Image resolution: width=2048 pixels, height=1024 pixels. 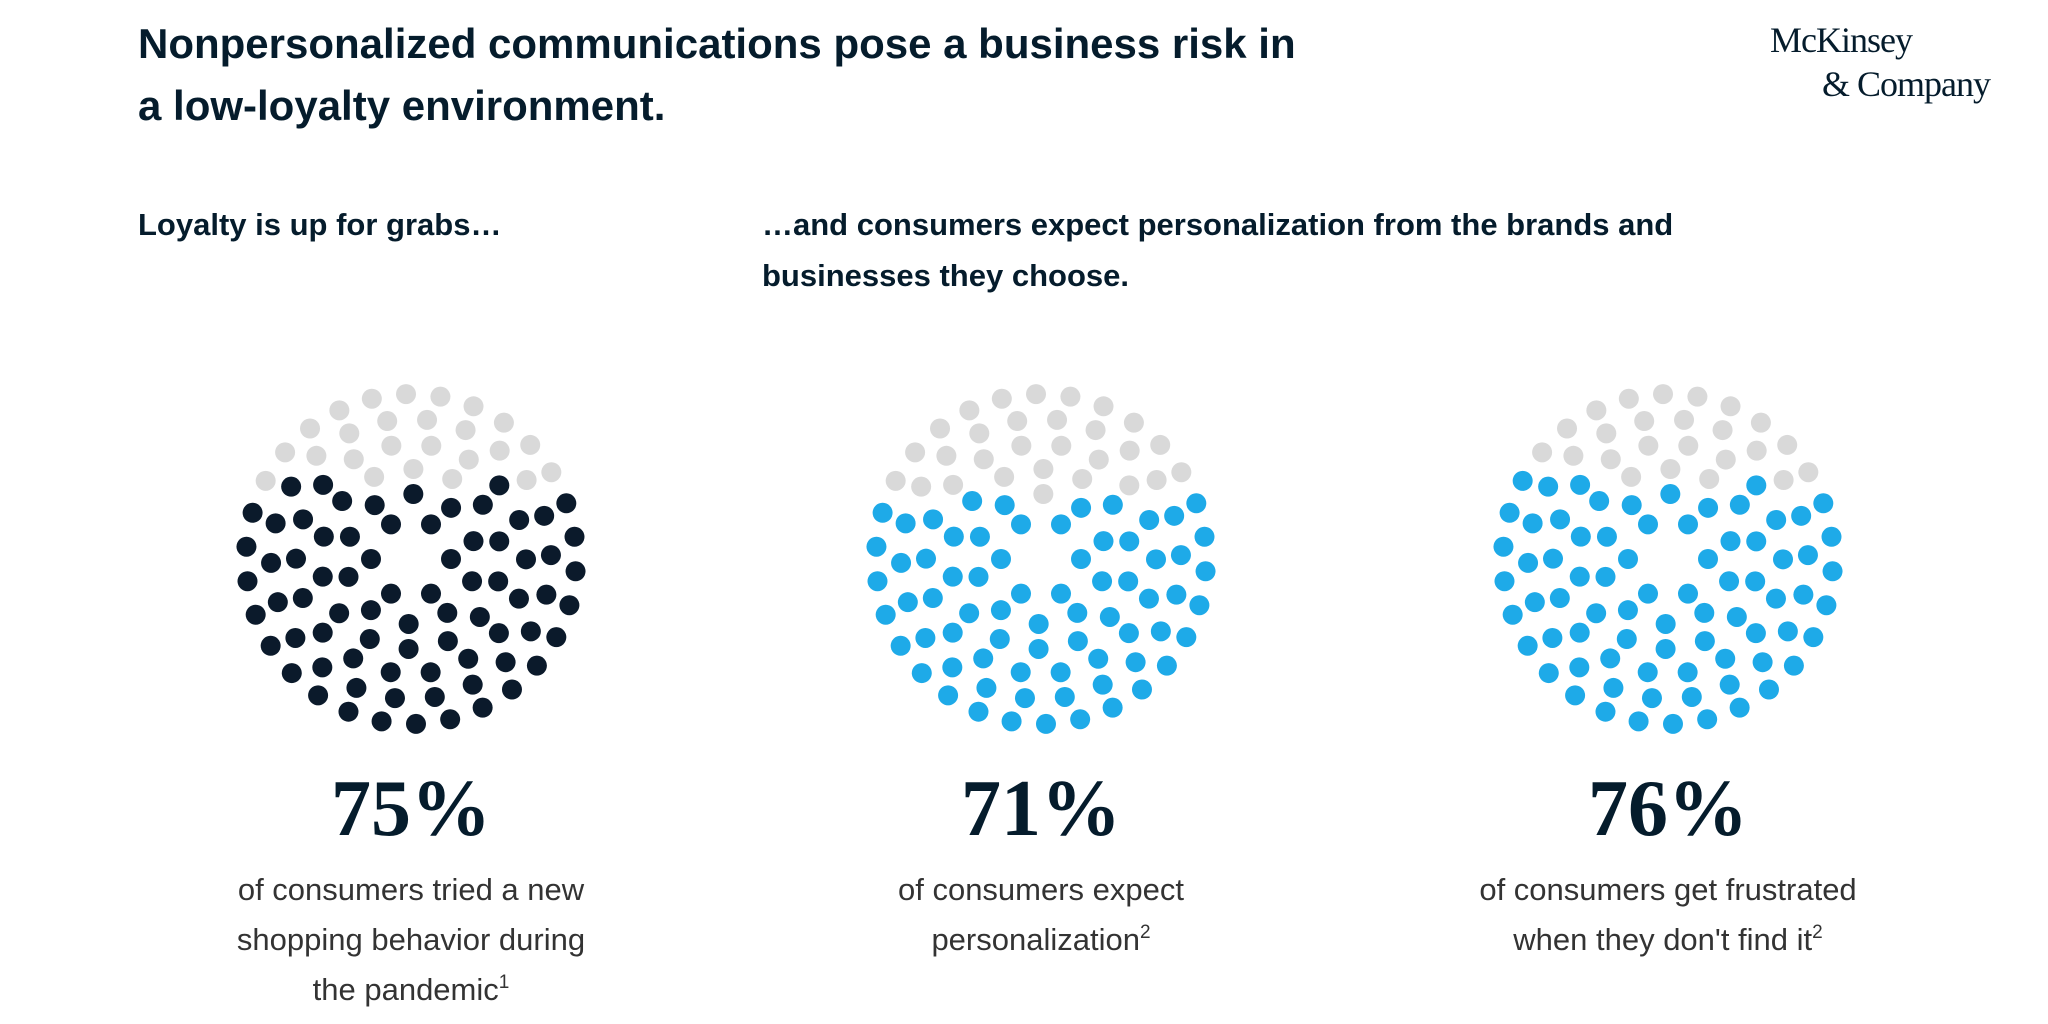 I want to click on footnote-marker: 2, so click(x=1817, y=932).